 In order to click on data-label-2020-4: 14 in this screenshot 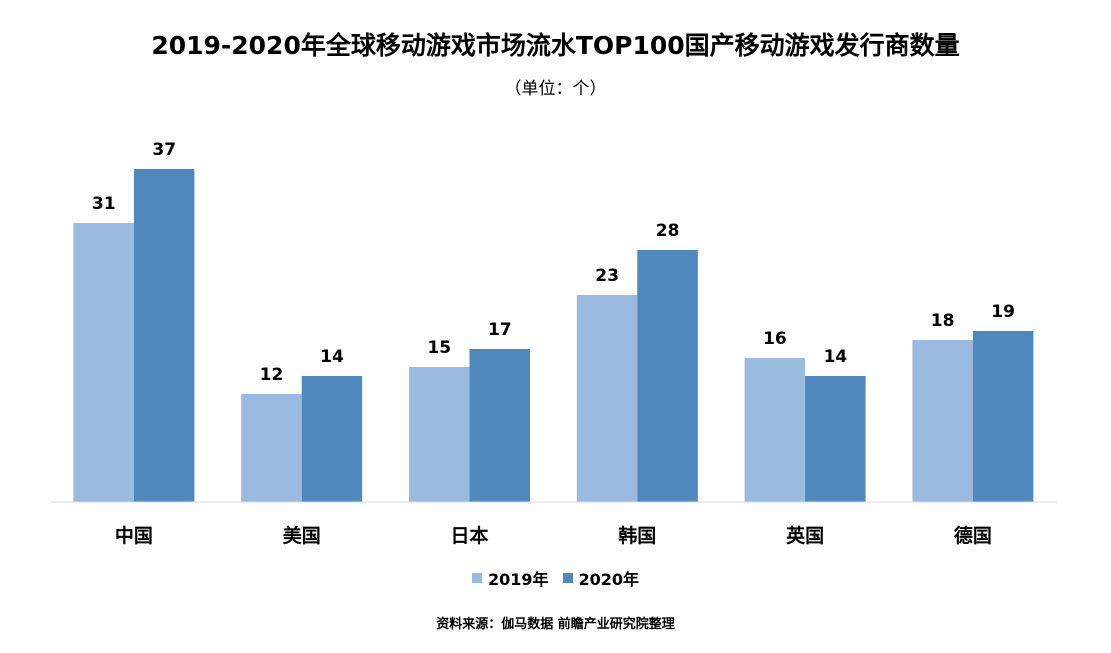, I will do `click(836, 357)`.